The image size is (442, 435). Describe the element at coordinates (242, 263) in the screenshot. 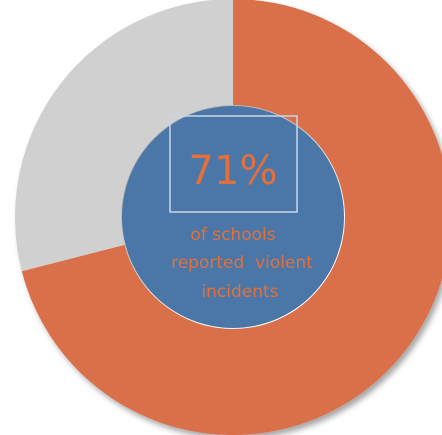

I see `caption-line-2: reported violent` at that location.